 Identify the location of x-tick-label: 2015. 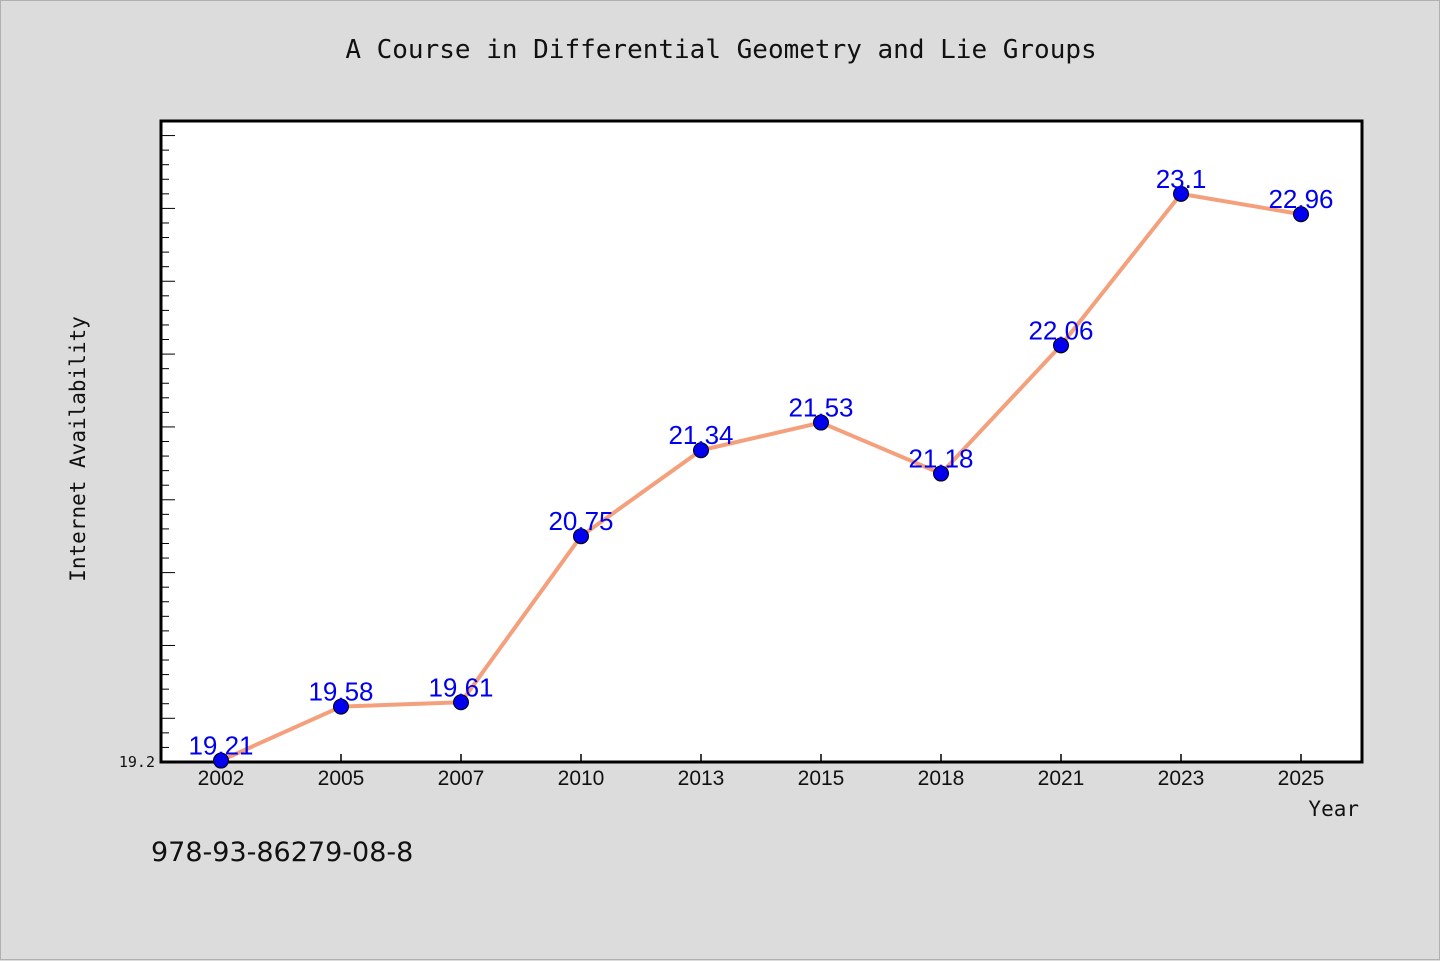
(821, 778).